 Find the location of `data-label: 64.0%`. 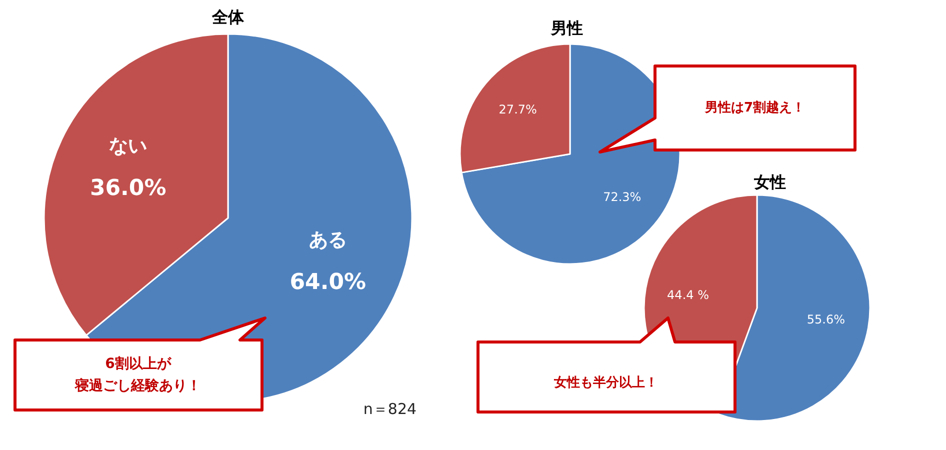

data-label: 64.0% is located at coordinates (328, 283).